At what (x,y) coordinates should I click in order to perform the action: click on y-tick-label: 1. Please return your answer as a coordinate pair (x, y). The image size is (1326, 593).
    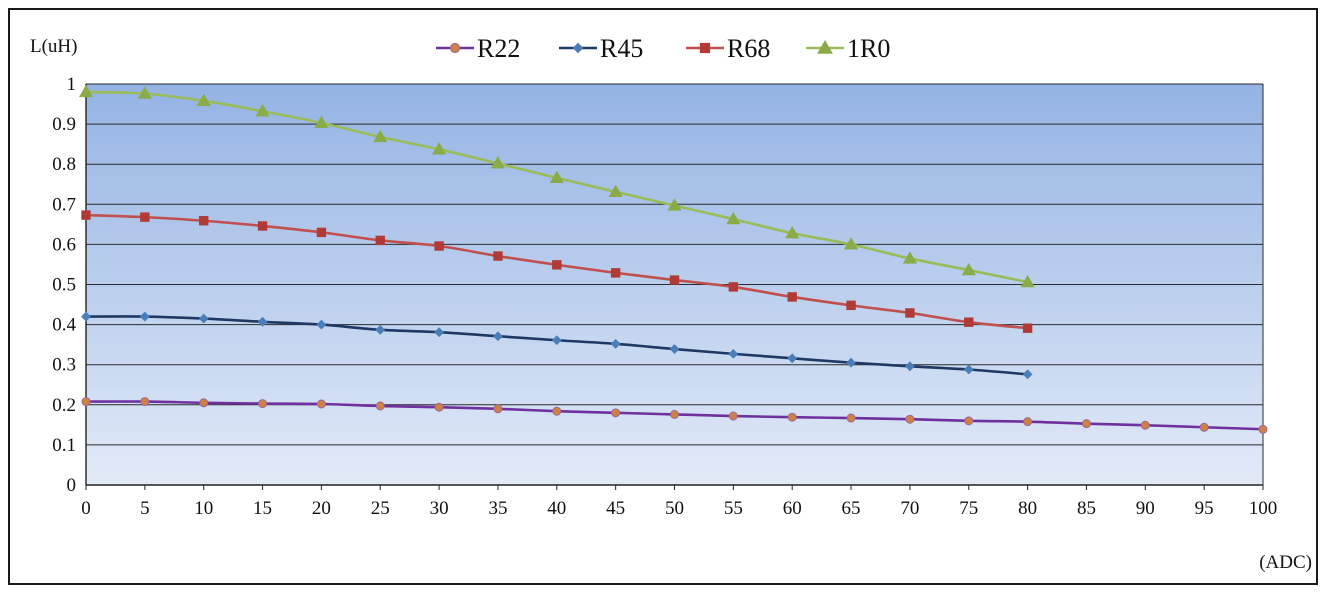
    Looking at the image, I should click on (72, 84).